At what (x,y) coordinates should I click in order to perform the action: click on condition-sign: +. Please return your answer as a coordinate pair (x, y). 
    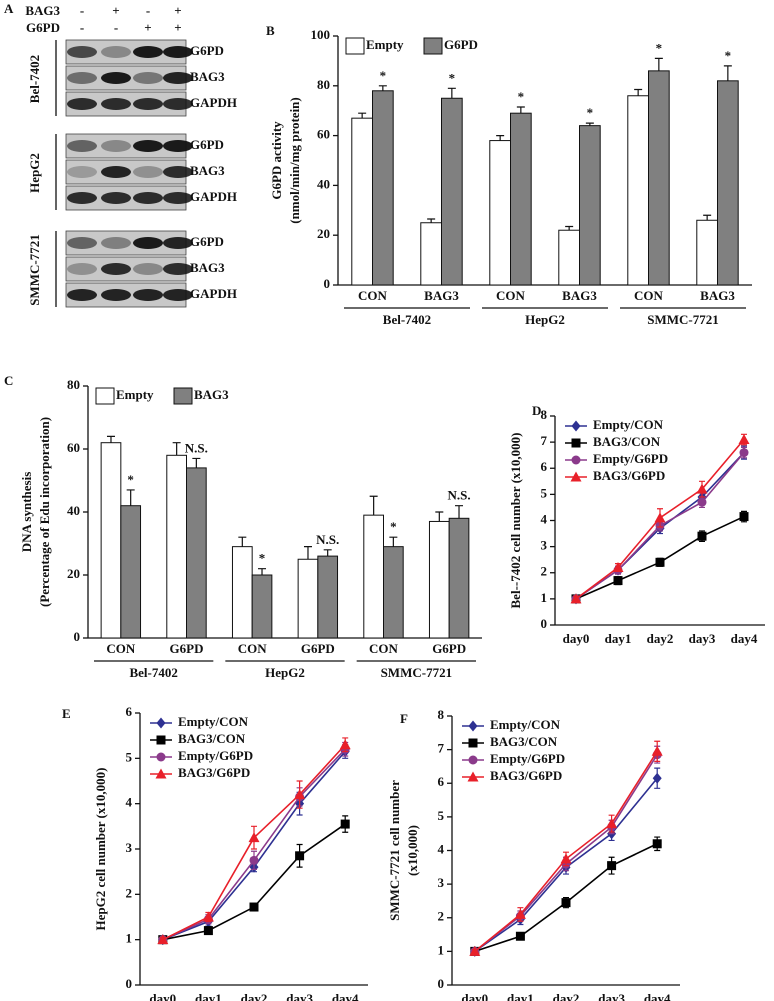
    Looking at the image, I should click on (115, 10).